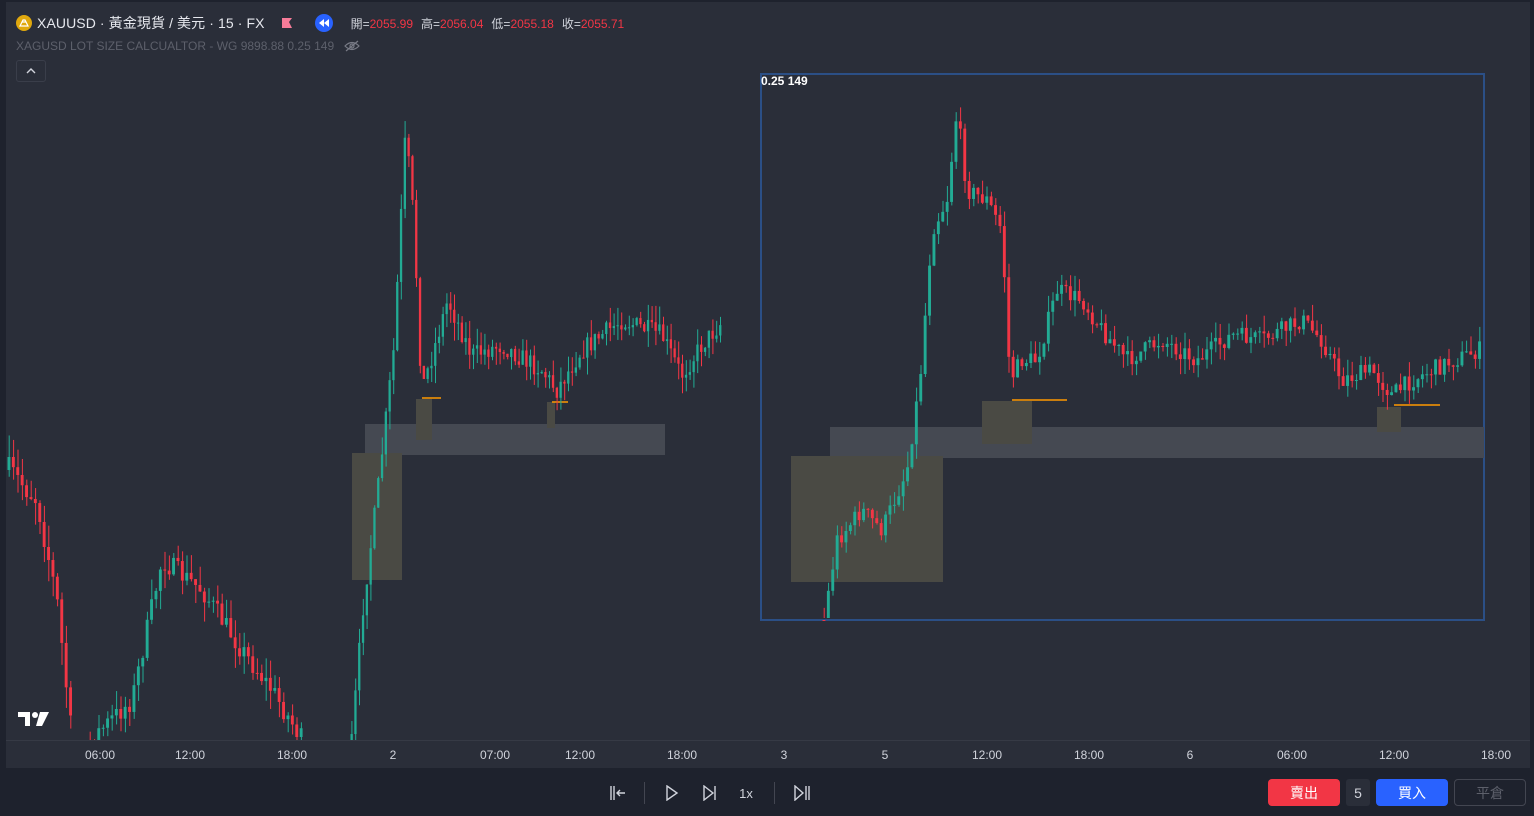  Describe the element at coordinates (551, 415) in the screenshot. I see `zone-small` at that location.